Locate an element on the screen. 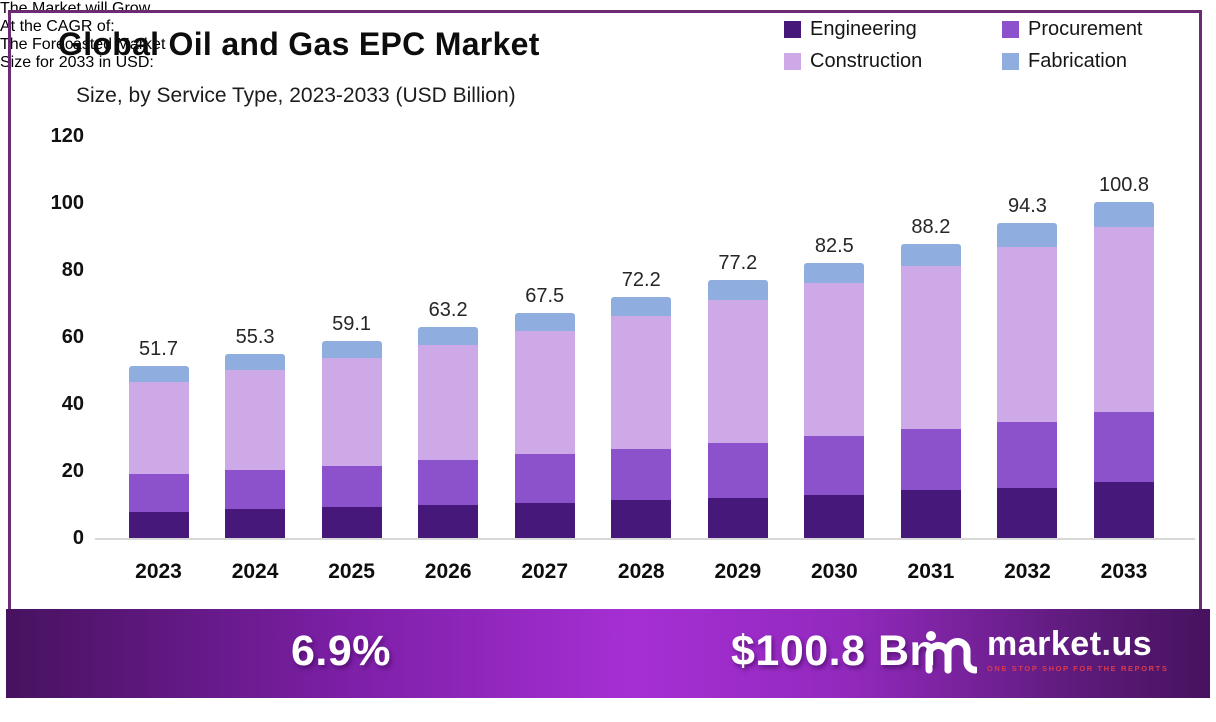  x-axis-label: 2028 is located at coordinates (641, 571).